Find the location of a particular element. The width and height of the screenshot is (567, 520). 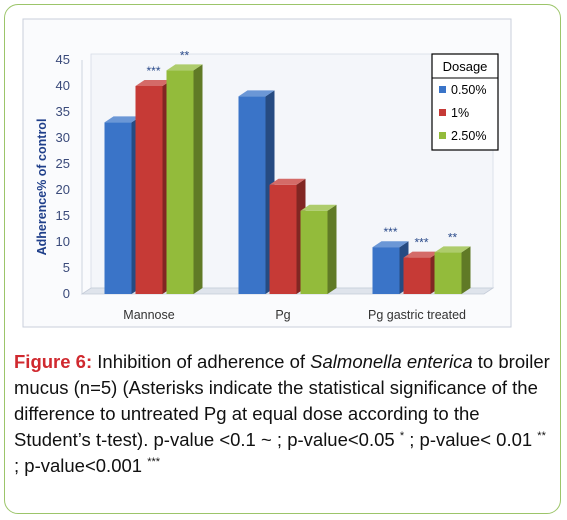

legend-title: Dosage is located at coordinates (465, 66).